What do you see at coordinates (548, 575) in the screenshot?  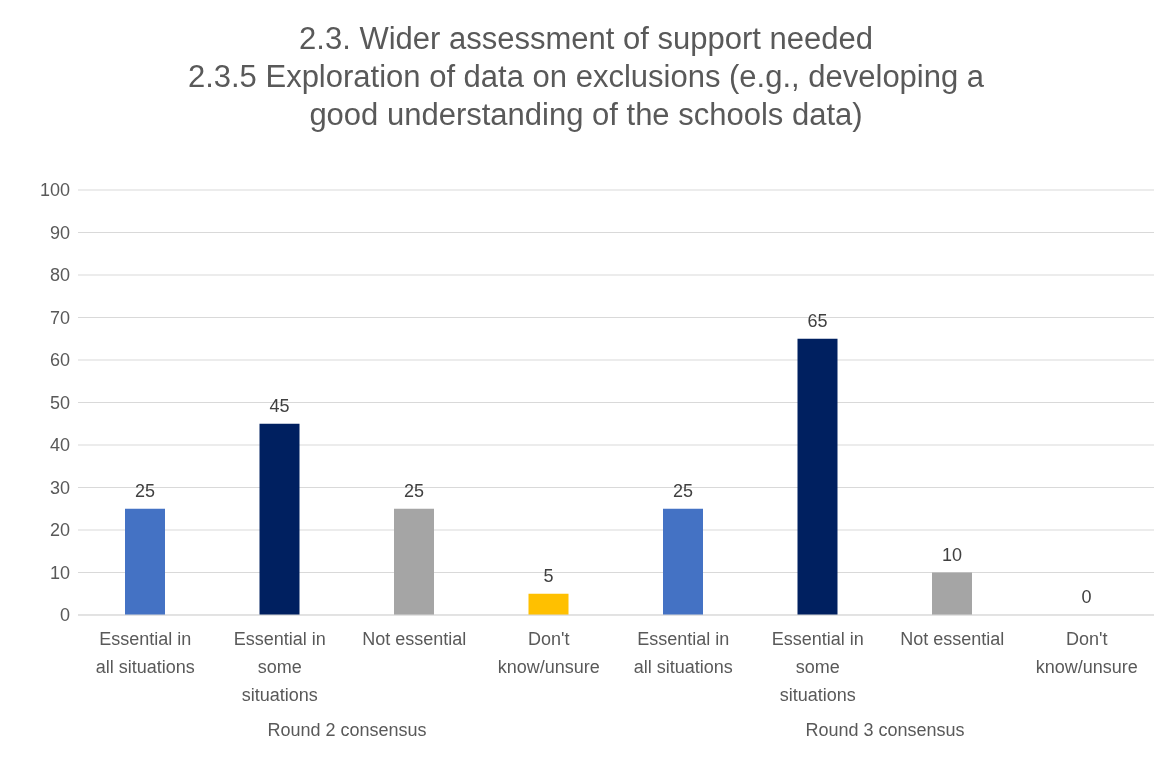 I see `data-label: 5` at bounding box center [548, 575].